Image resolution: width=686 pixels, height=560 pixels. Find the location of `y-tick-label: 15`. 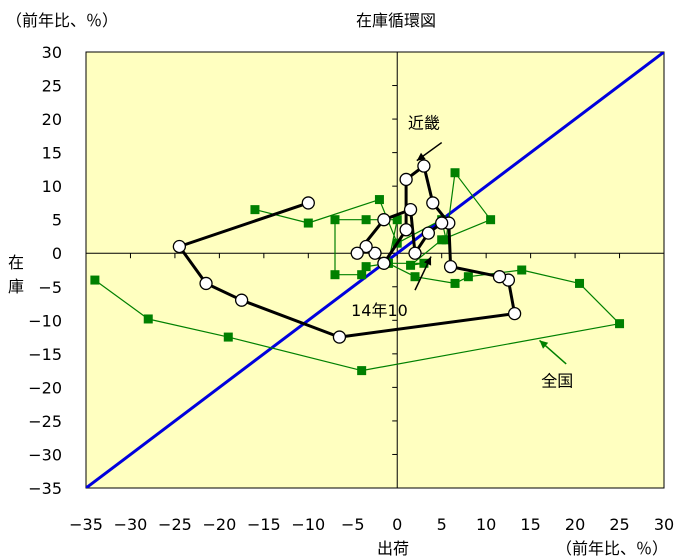

y-tick-label: 15 is located at coordinates (52, 153).